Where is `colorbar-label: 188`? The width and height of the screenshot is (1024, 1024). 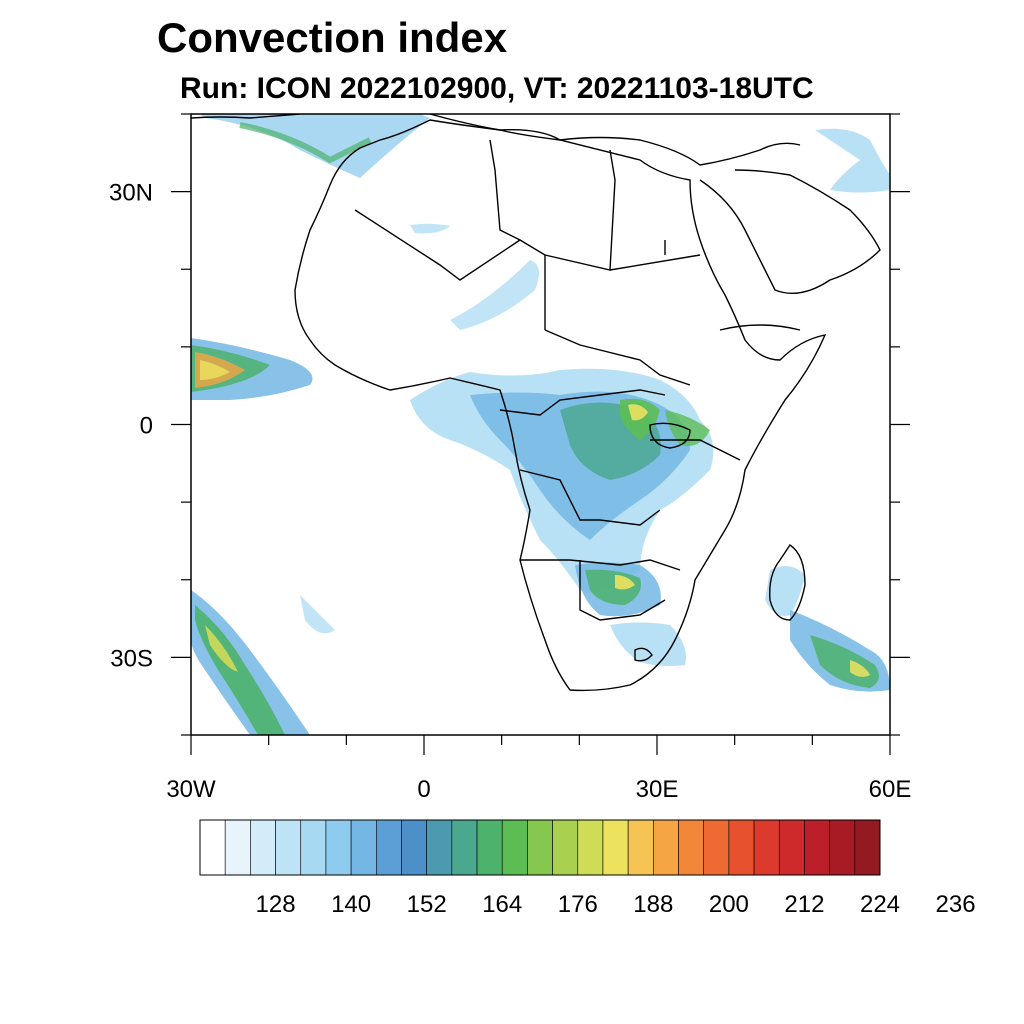 colorbar-label: 188 is located at coordinates (653, 904).